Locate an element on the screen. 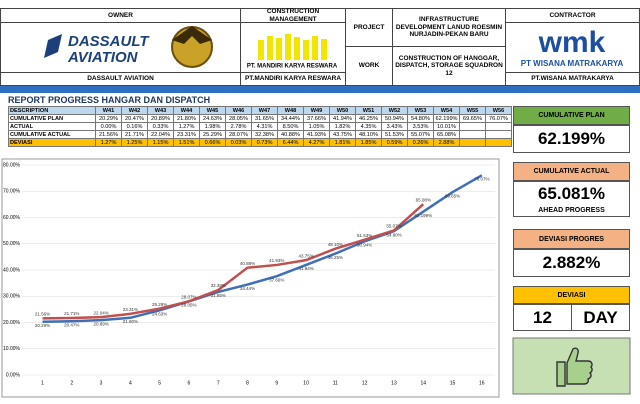 This screenshot has width=640, height=404. table-cell: 0.73% is located at coordinates (264, 142).